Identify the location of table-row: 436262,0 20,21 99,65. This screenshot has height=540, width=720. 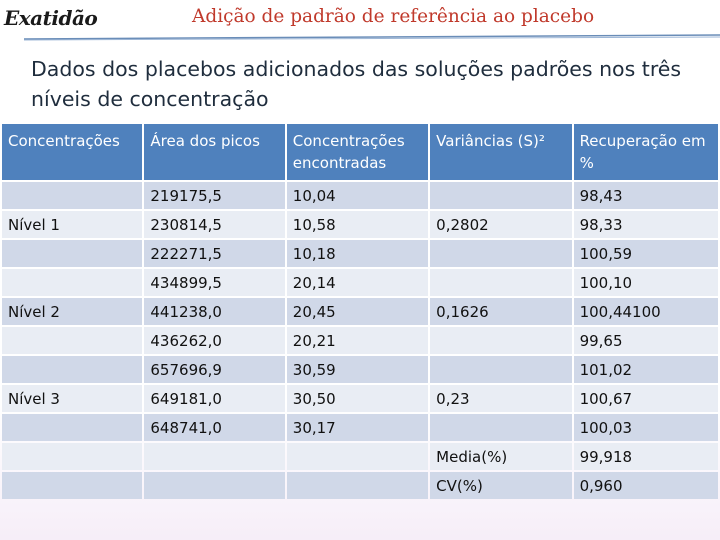
(360, 340).